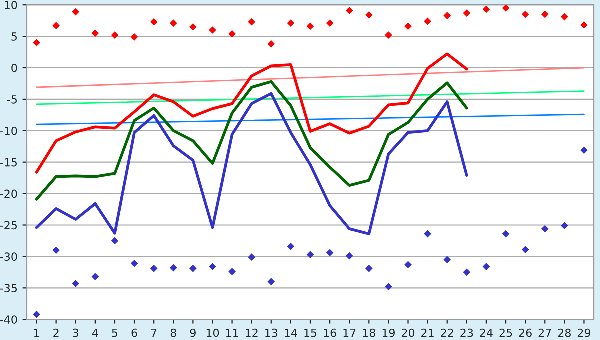  I want to click on x-tick-label: 27, so click(545, 333).